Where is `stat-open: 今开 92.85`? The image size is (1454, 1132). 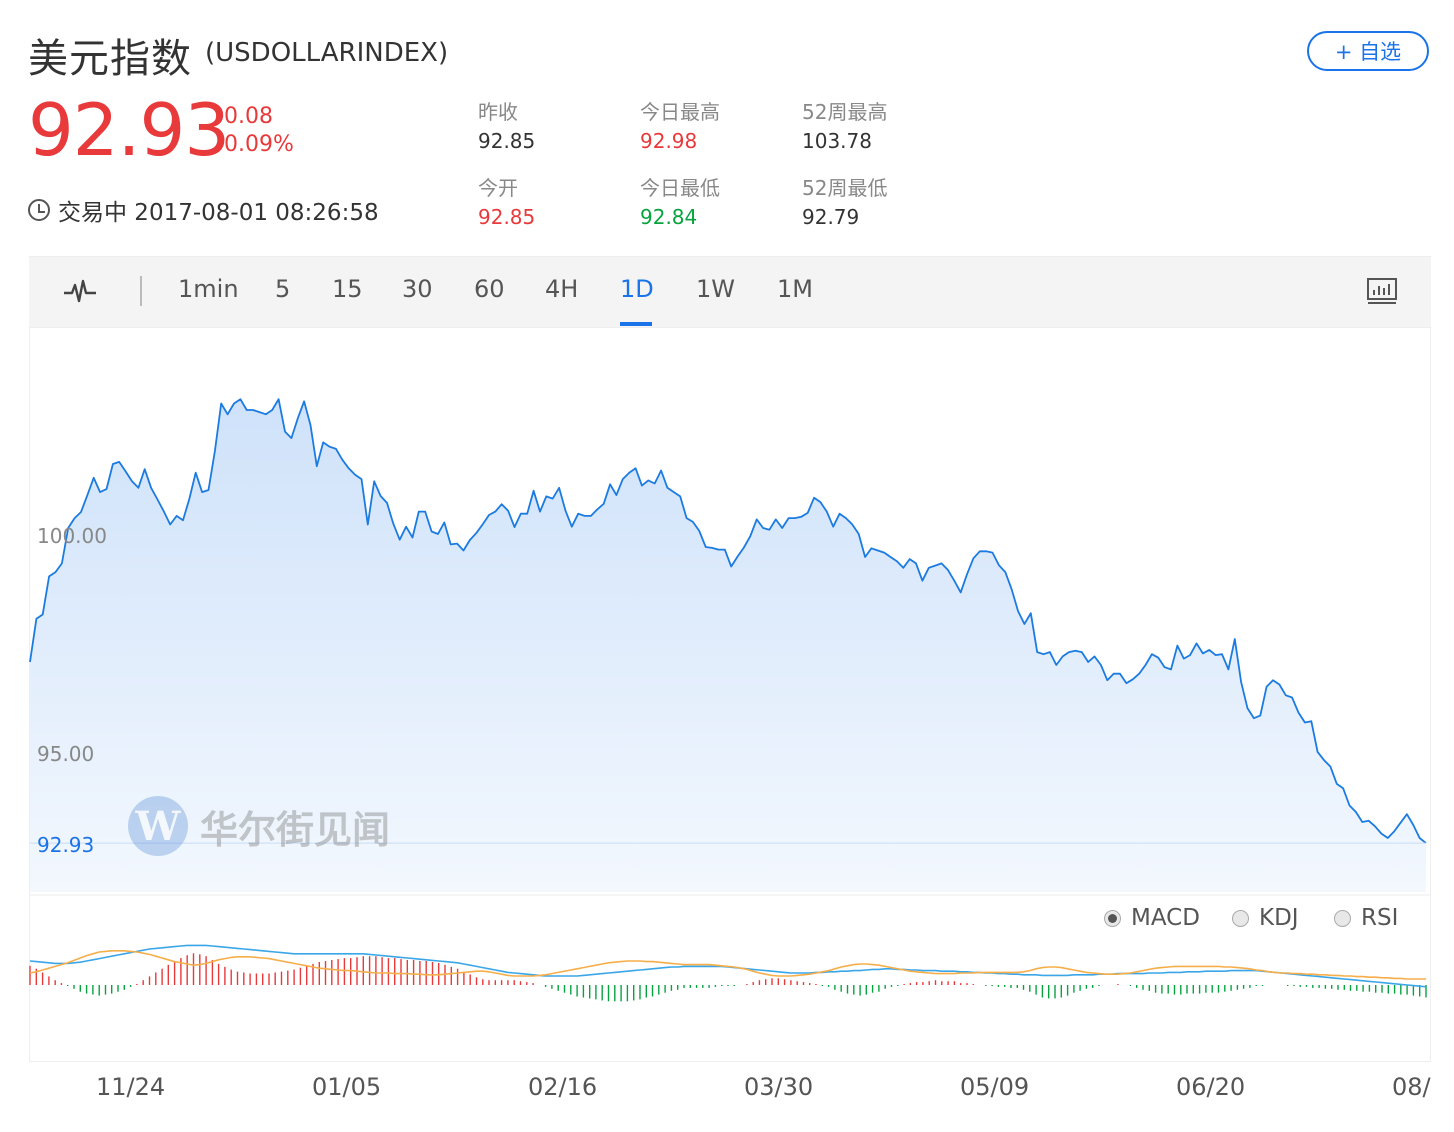
stat-open: 今开 92.85 is located at coordinates (506, 200).